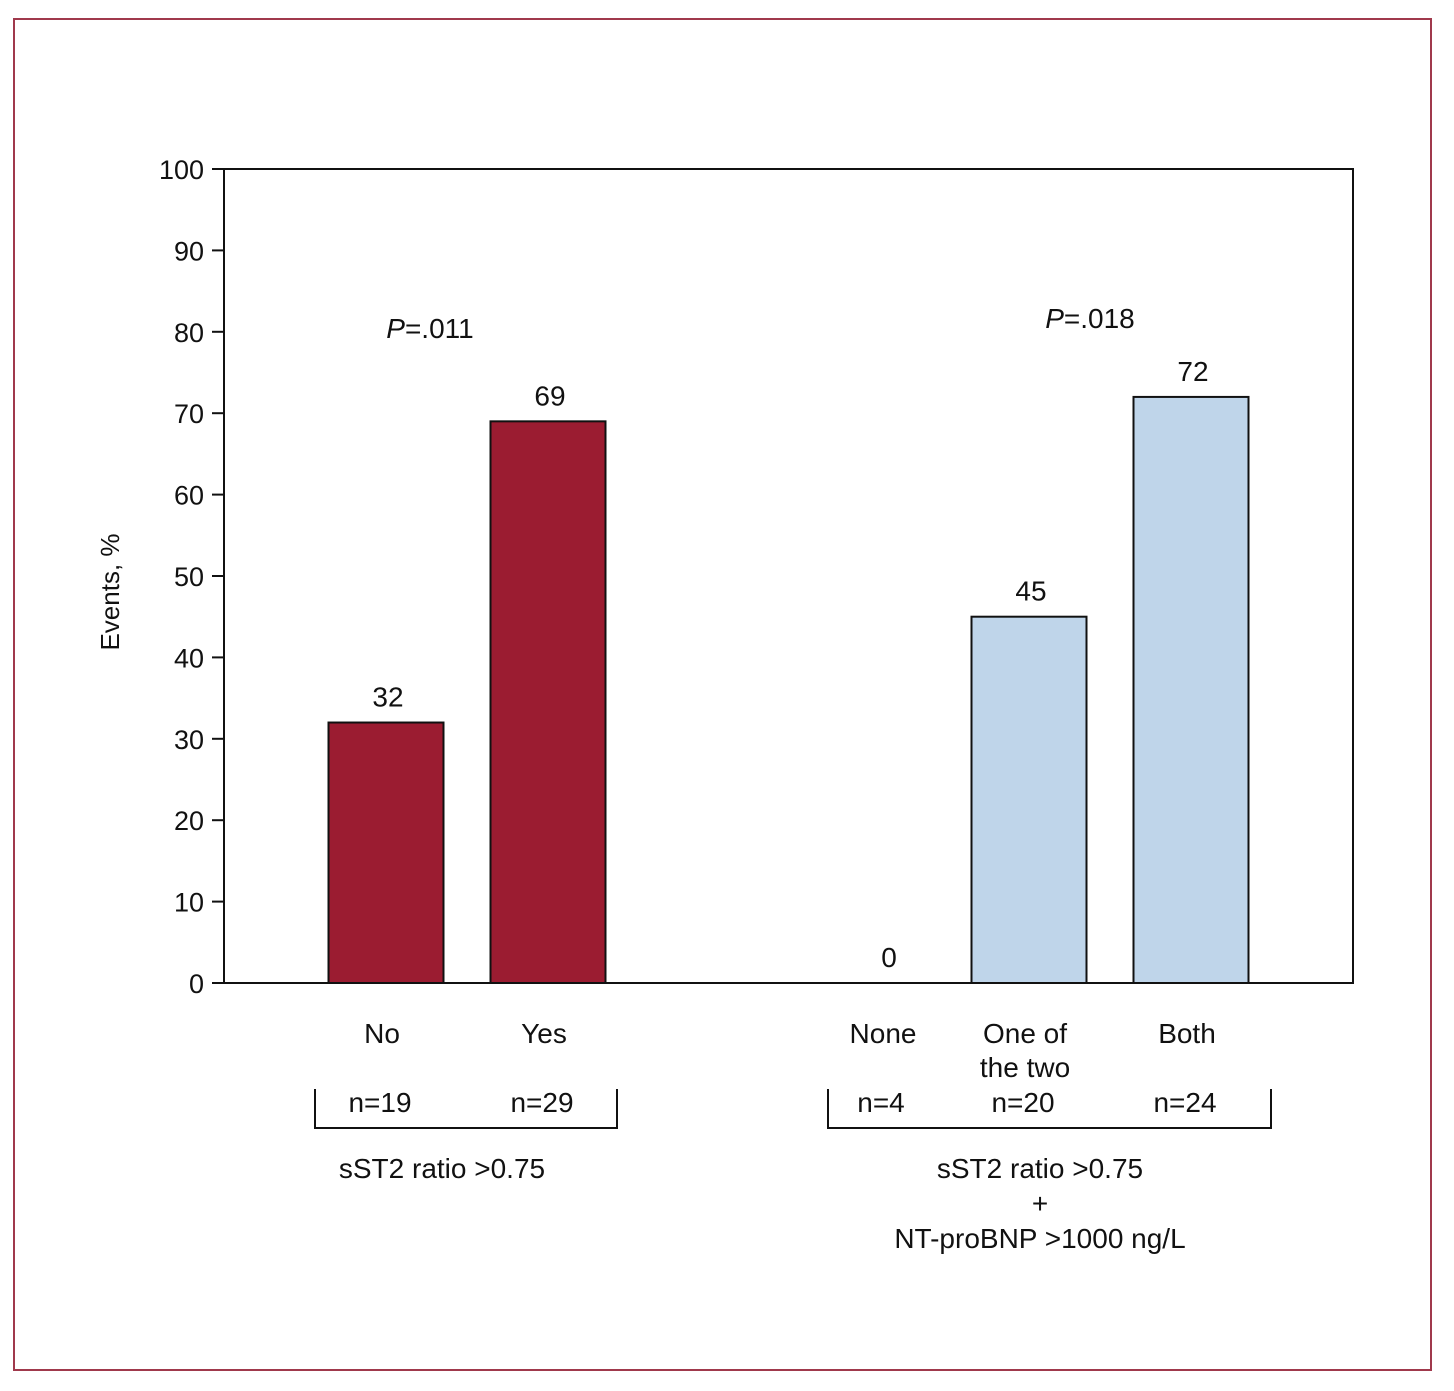 This screenshot has width=1454, height=1391. What do you see at coordinates (1025, 1033) in the screenshot?
I see `x-category-label: One of` at bounding box center [1025, 1033].